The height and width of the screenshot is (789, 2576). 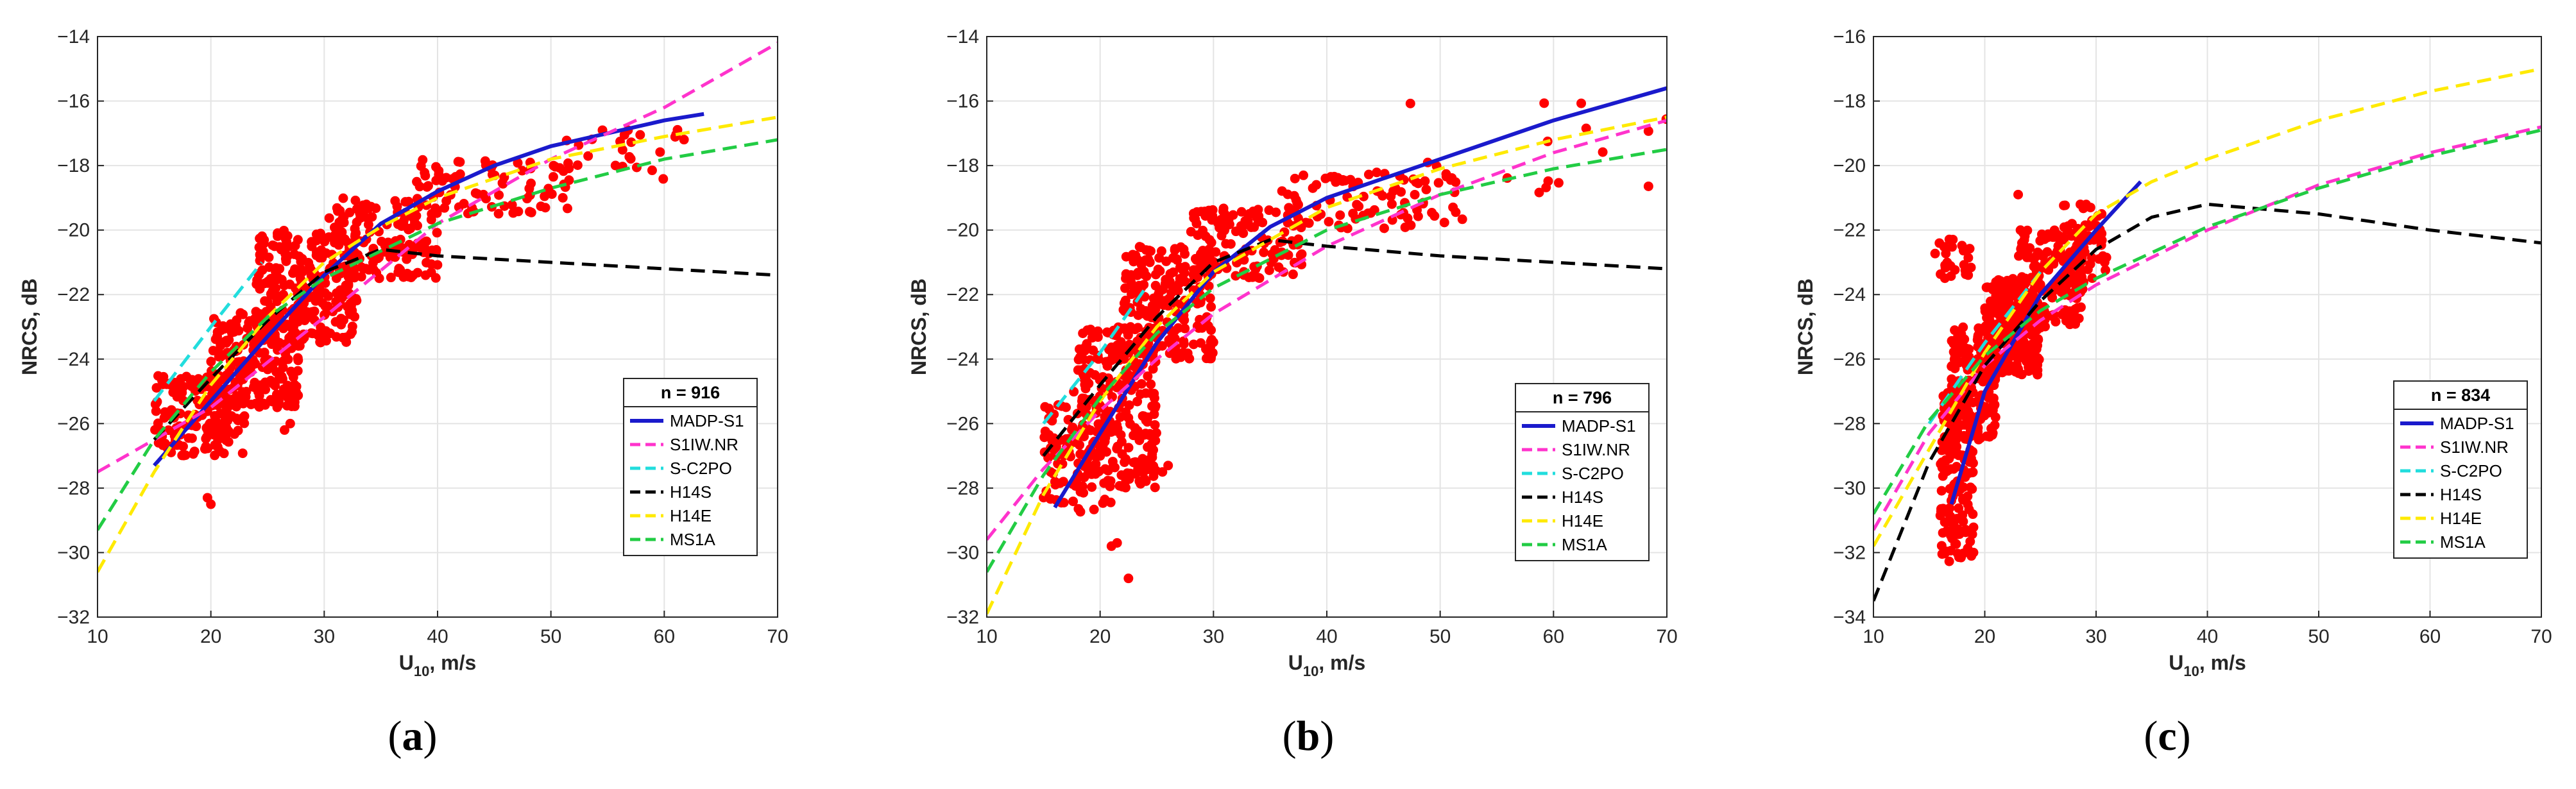 I want to click on legend-item-label: S1IW.NR, so click(x=704, y=444).